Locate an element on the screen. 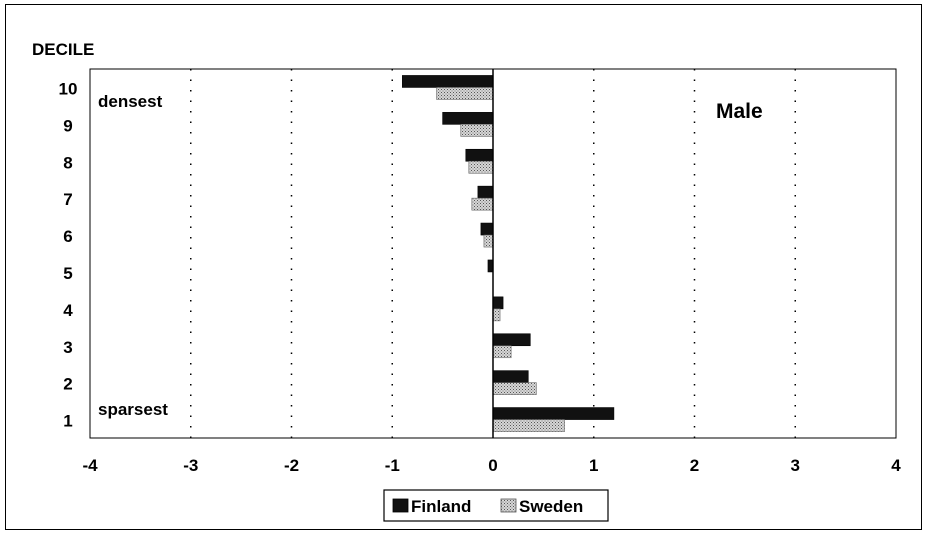  y-category-label: 4 is located at coordinates (68, 310).